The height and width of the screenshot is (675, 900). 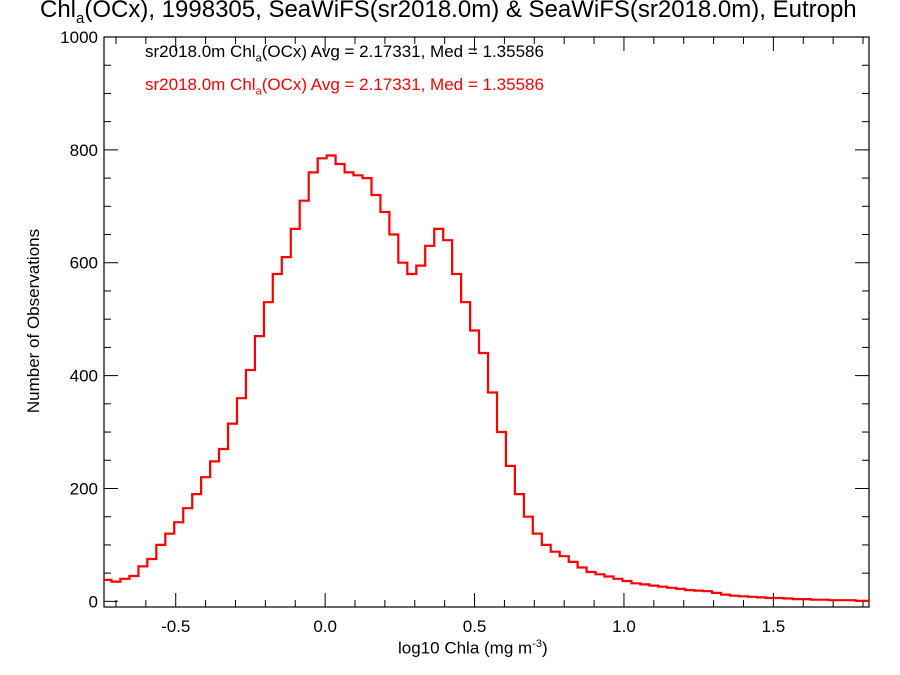 What do you see at coordinates (84, 263) in the screenshot?
I see `y-tick-label: 600` at bounding box center [84, 263].